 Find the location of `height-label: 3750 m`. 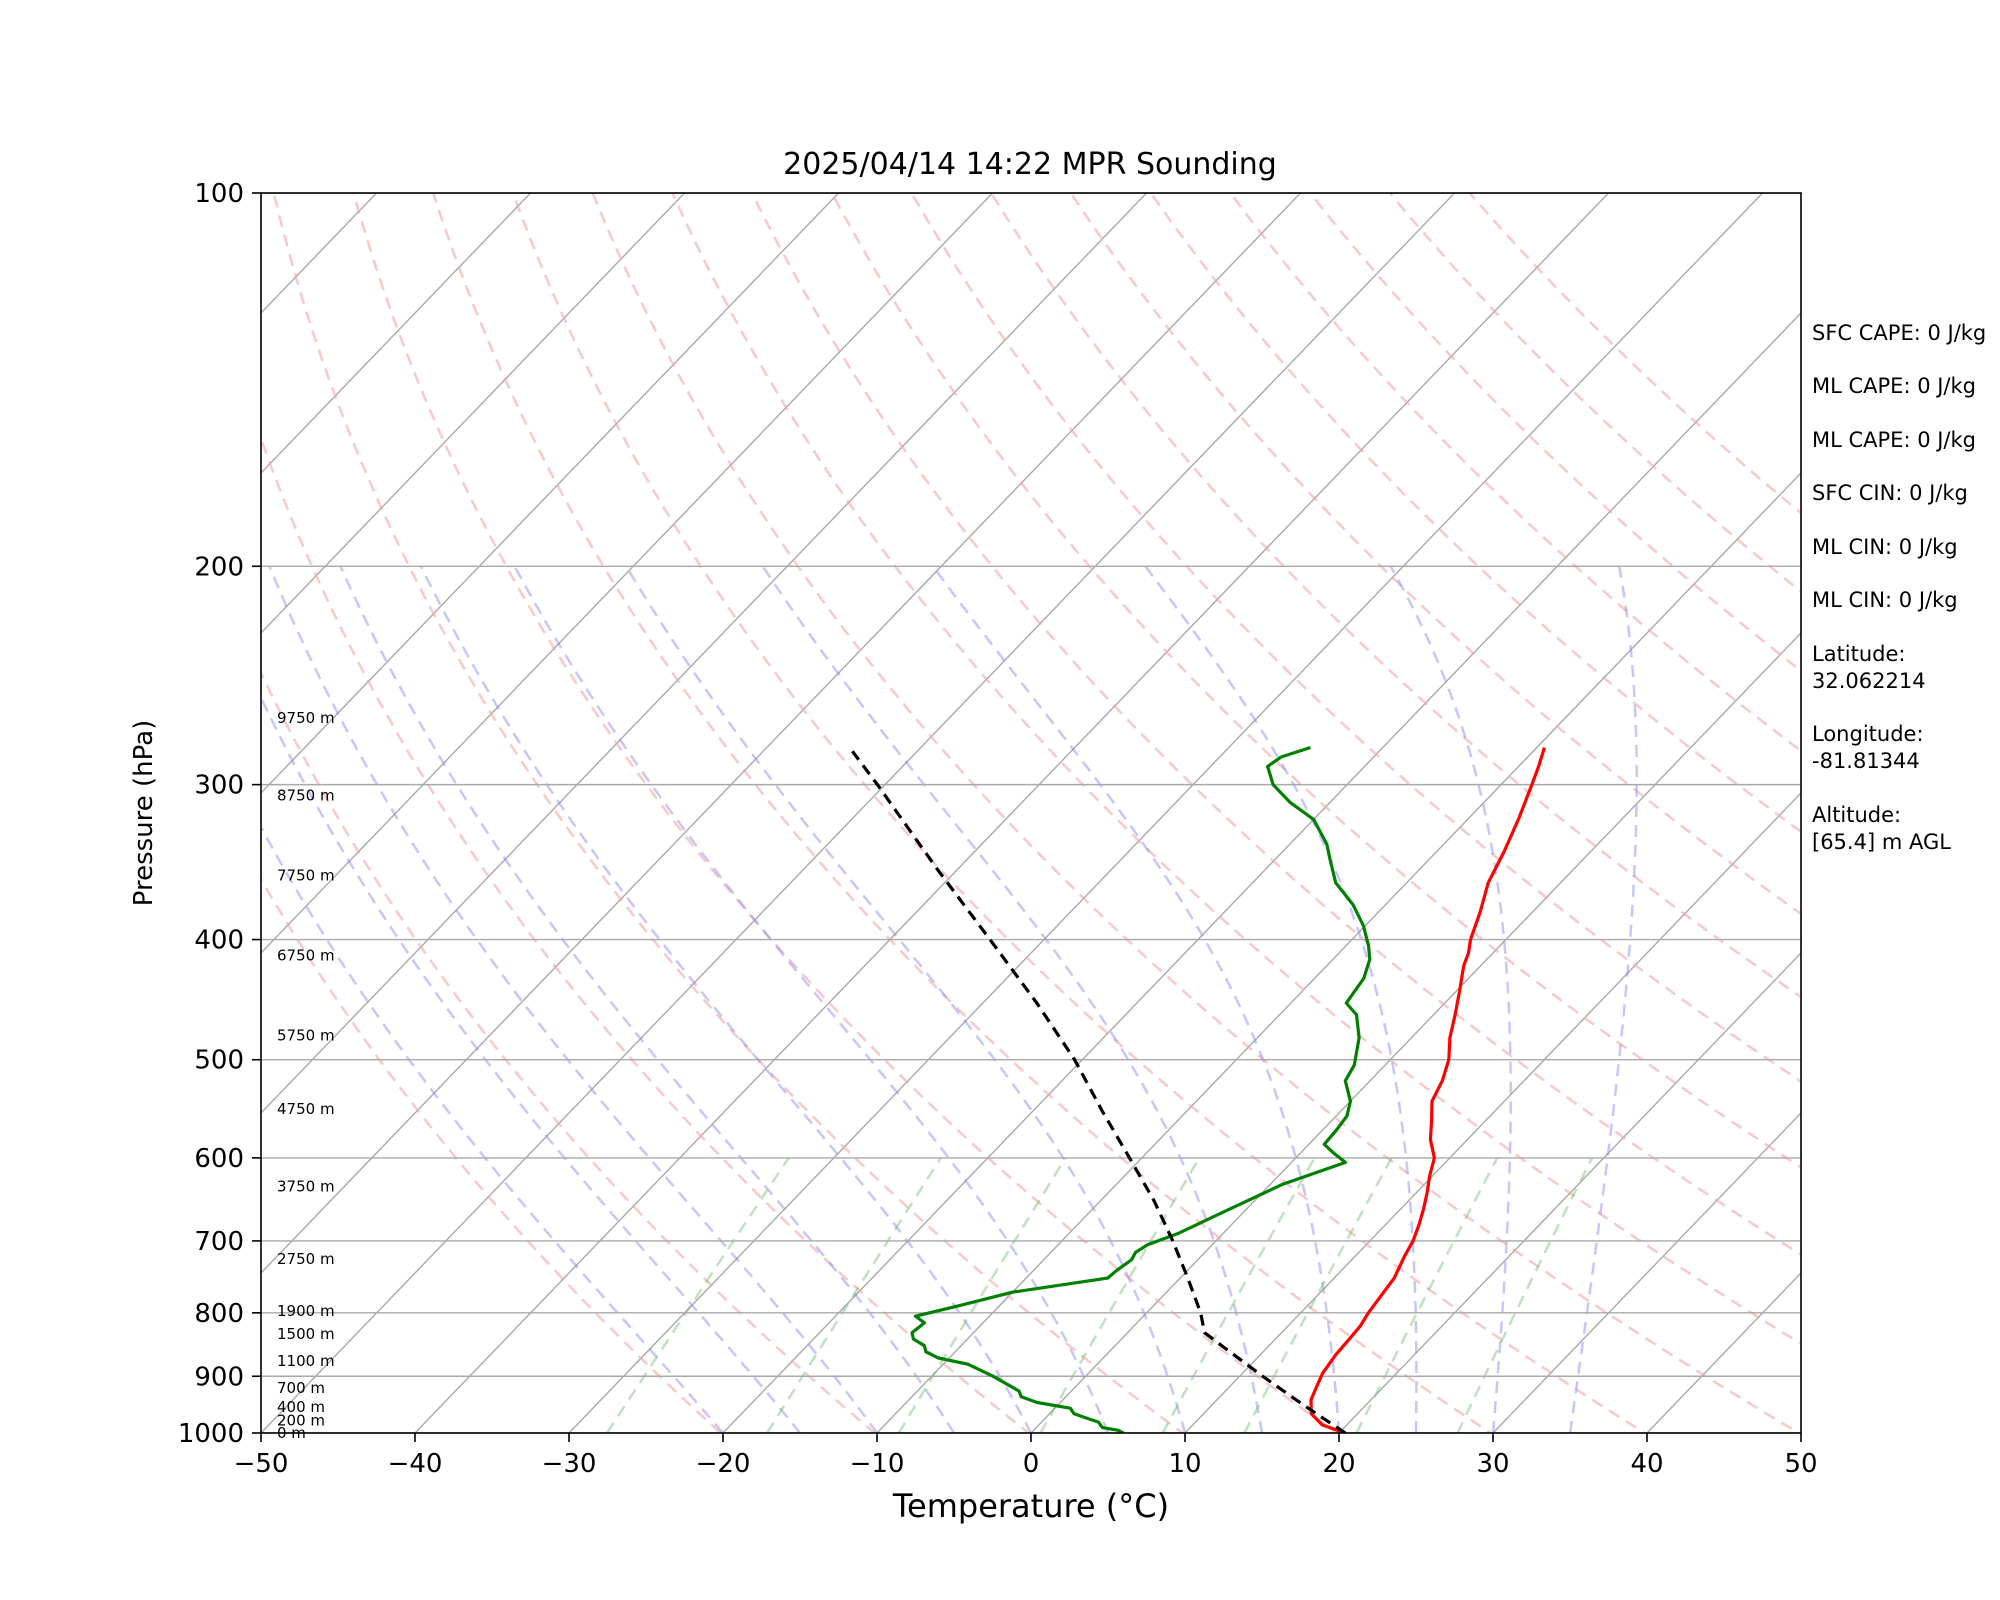

height-label: 3750 m is located at coordinates (306, 1187).